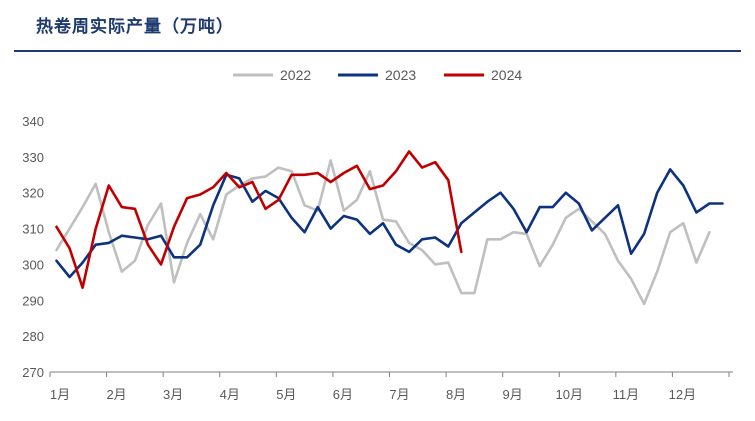 Image resolution: width=755 pixels, height=421 pixels. Describe the element at coordinates (33, 336) in the screenshot. I see `y-tick-label: 280` at that location.